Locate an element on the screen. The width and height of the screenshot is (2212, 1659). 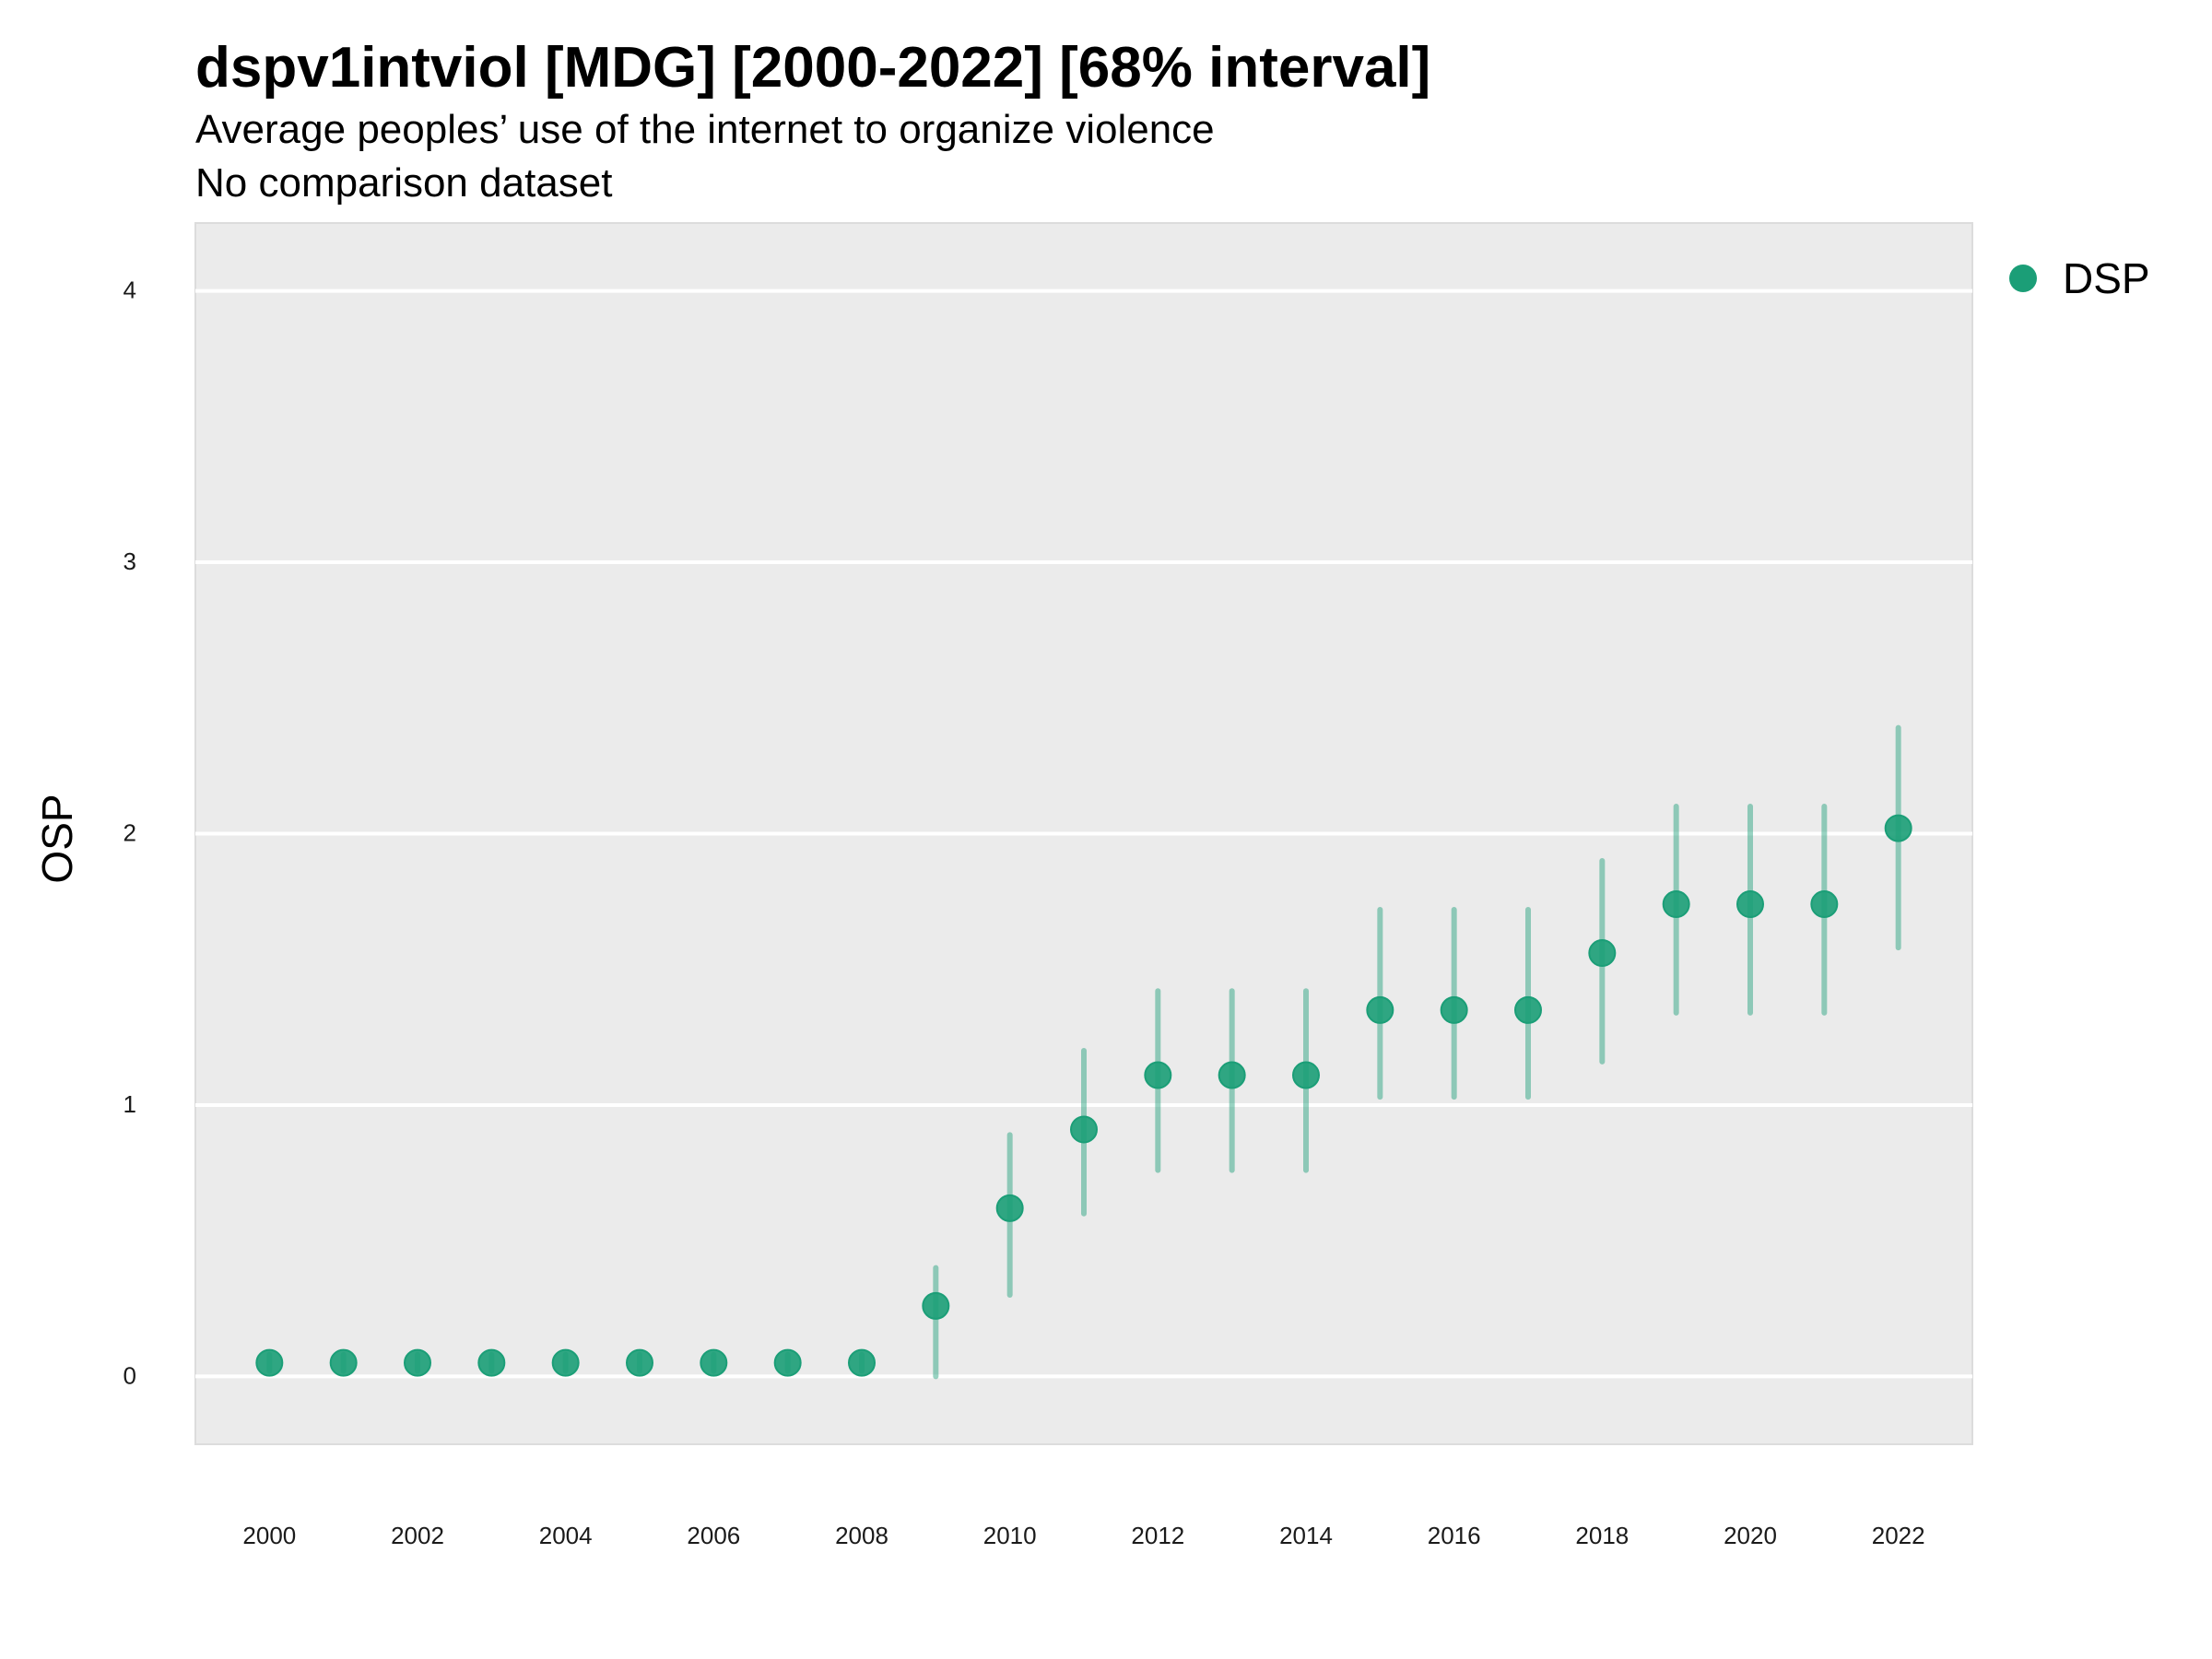
x-tick-label: 2012 is located at coordinates (1157, 1535).